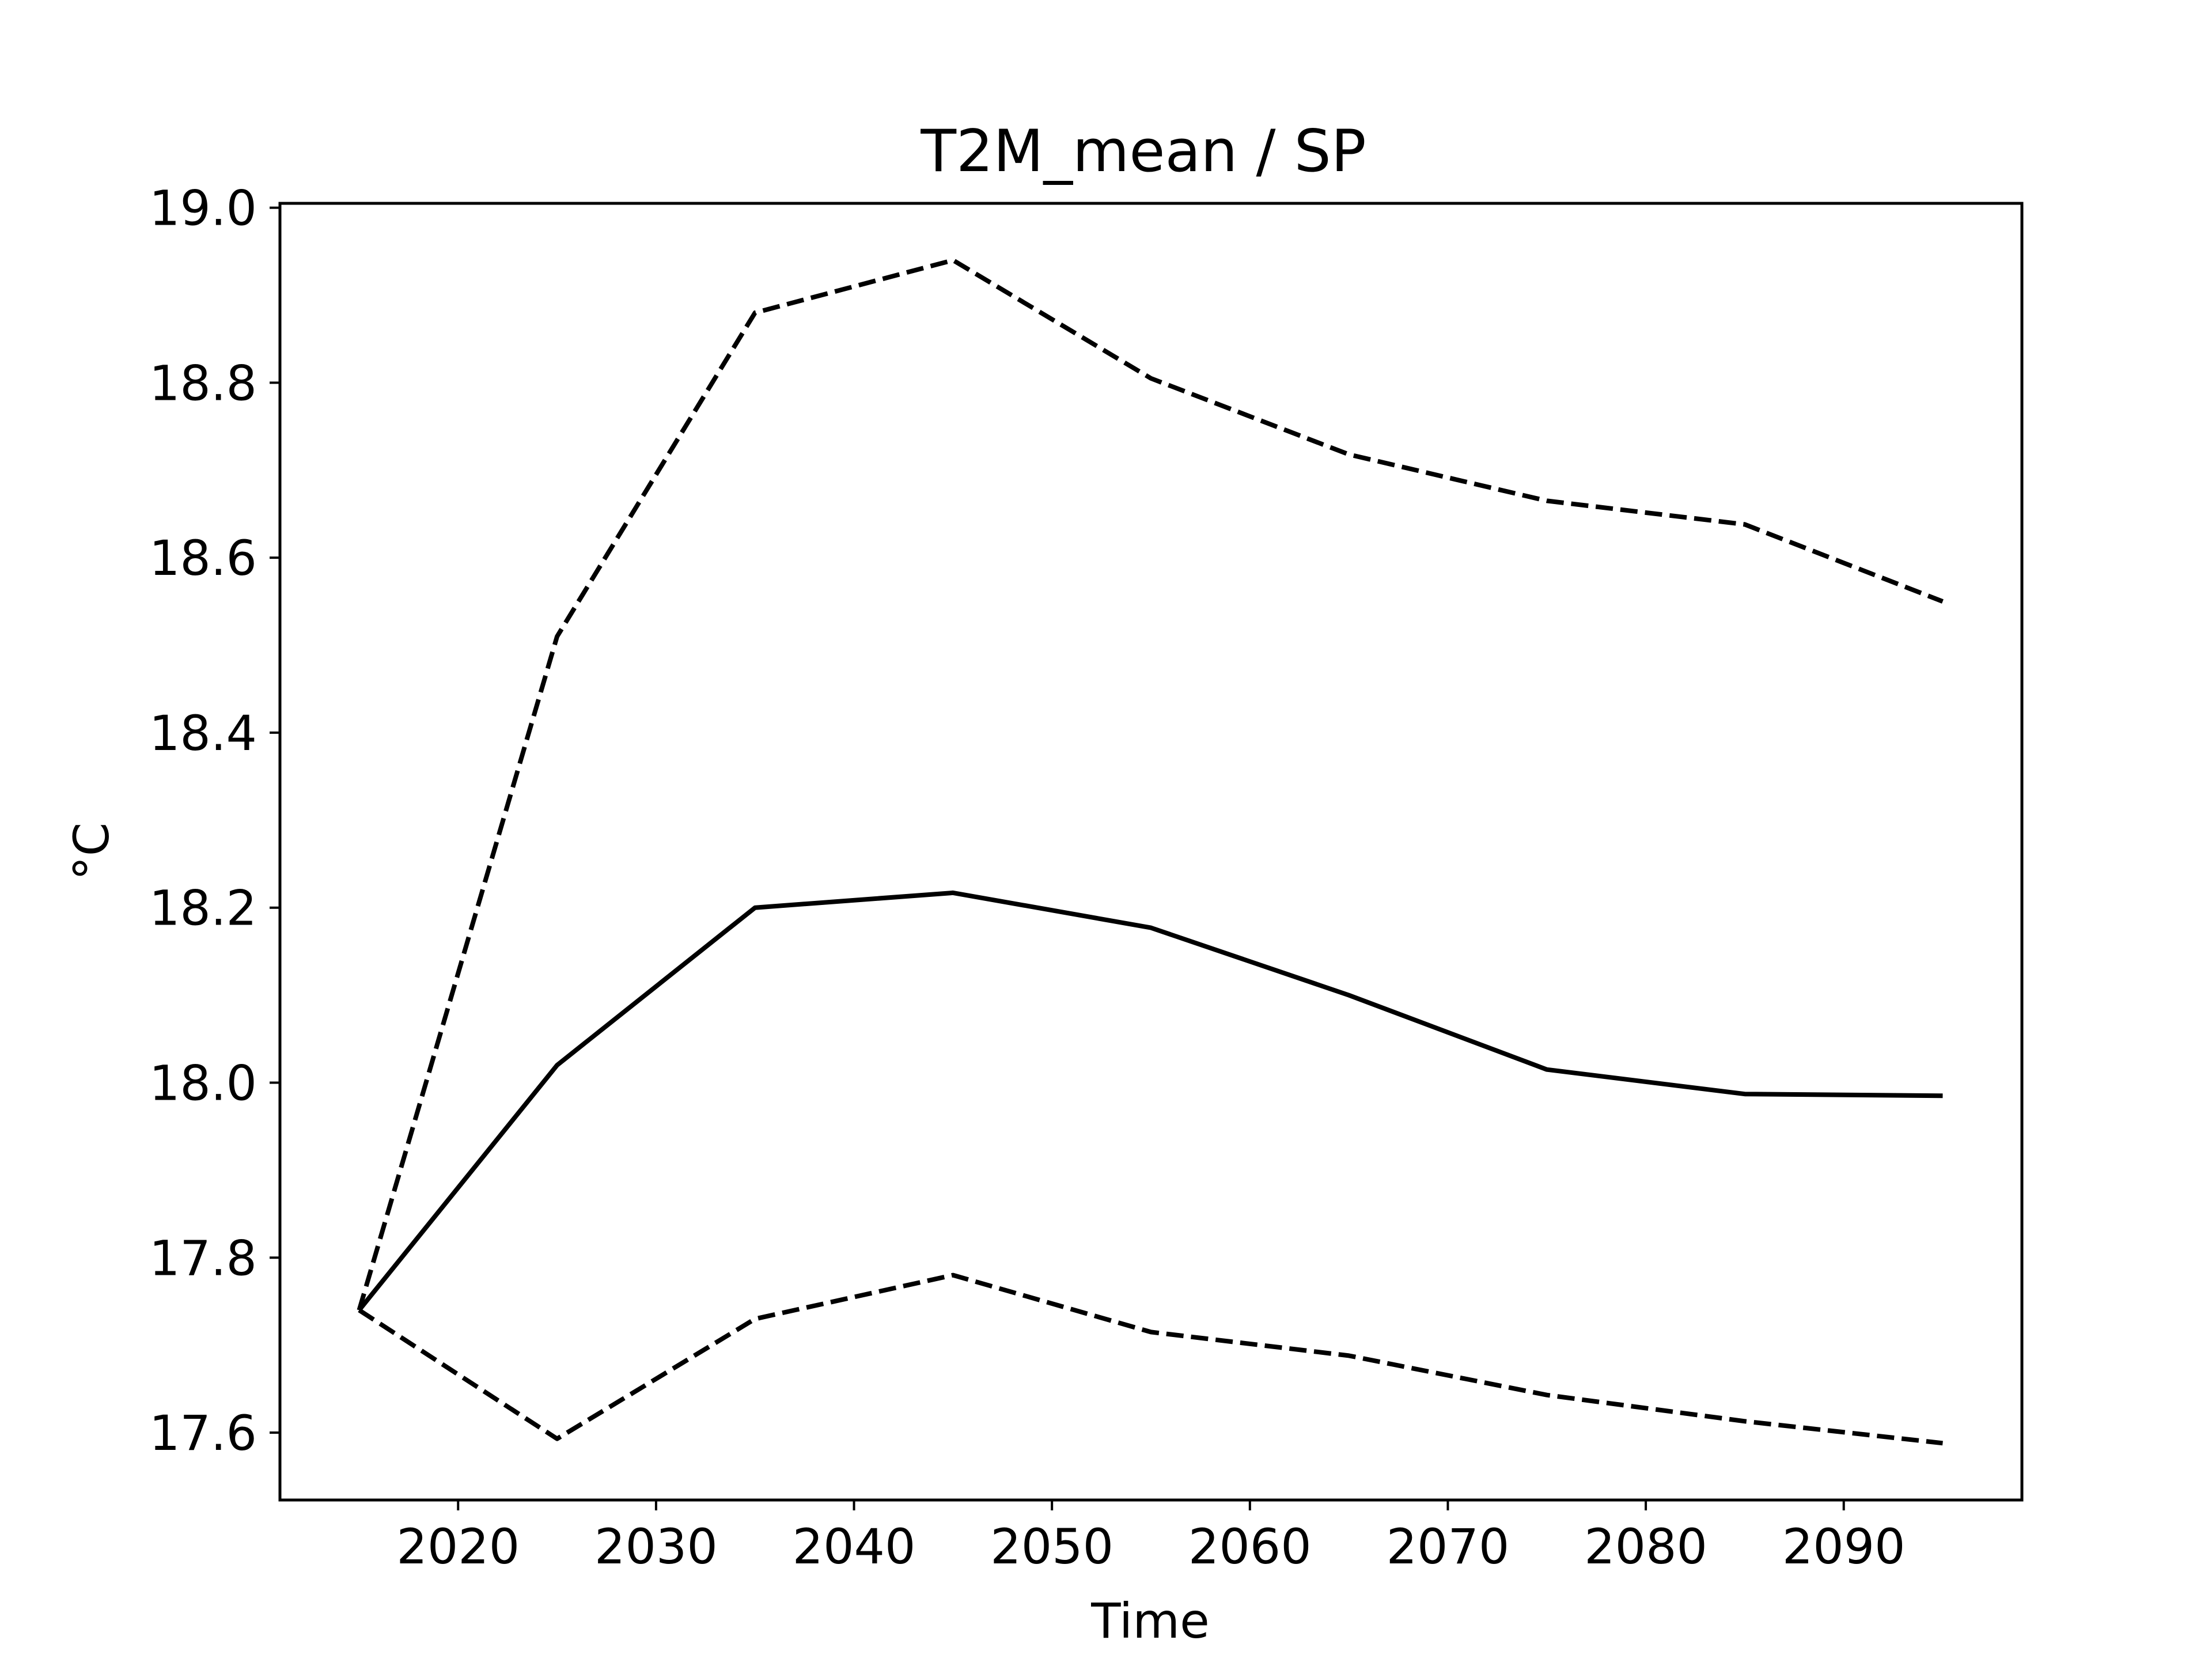  What do you see at coordinates (203, 733) in the screenshot?
I see `y-tick-label: 18.4` at bounding box center [203, 733].